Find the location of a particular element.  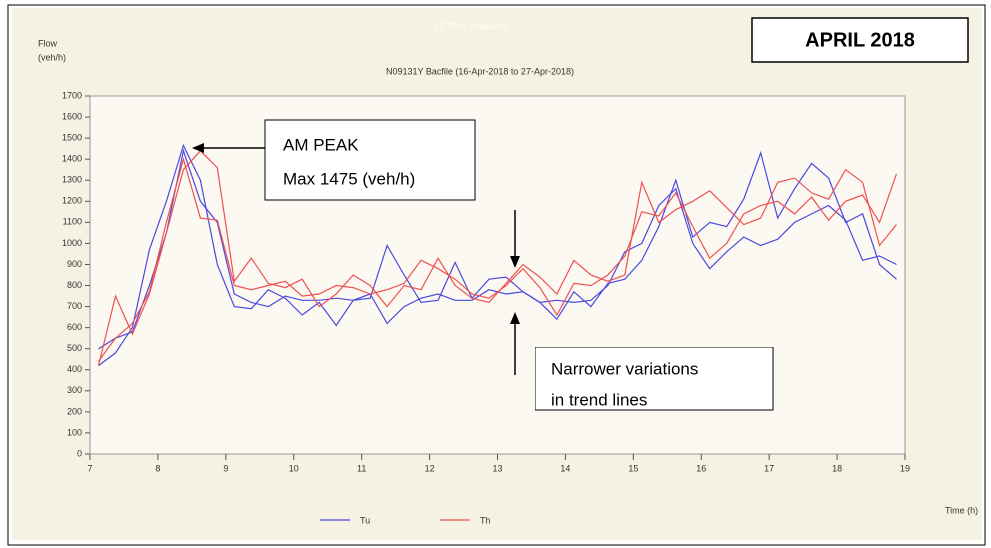

y-tick-label: 1500 is located at coordinates (72, 137).